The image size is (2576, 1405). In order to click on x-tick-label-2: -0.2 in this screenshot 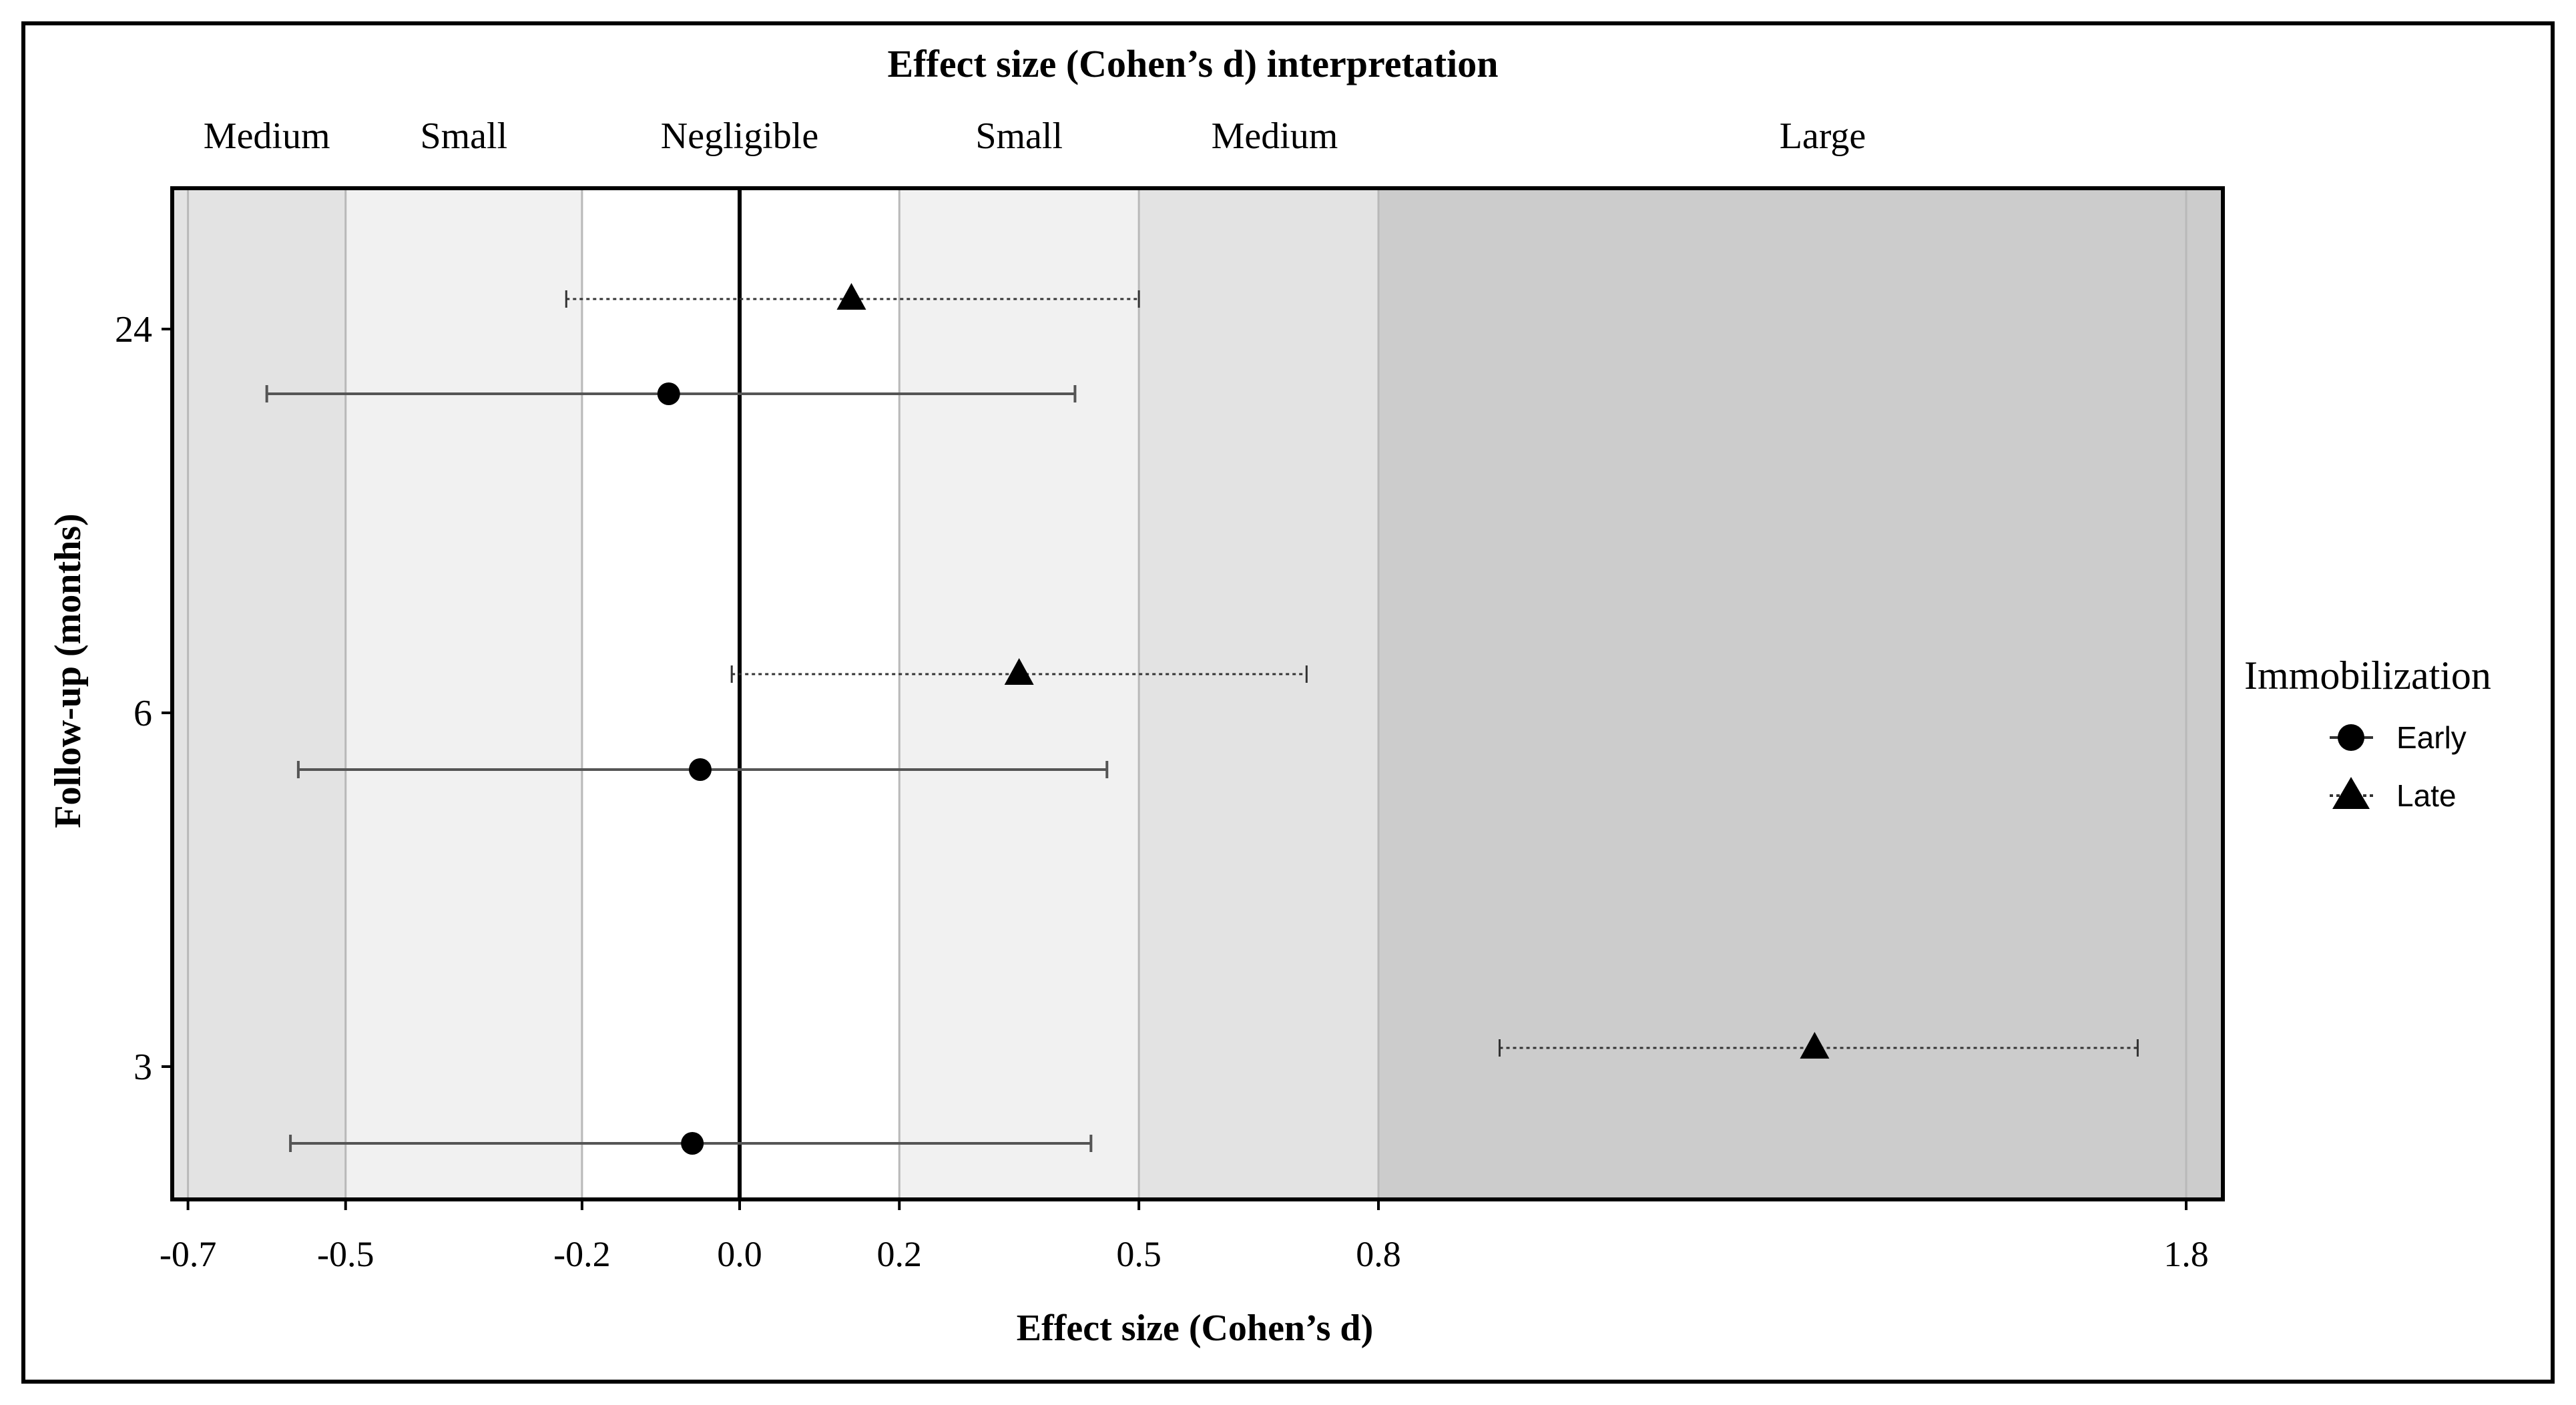, I will do `click(581, 1254)`.